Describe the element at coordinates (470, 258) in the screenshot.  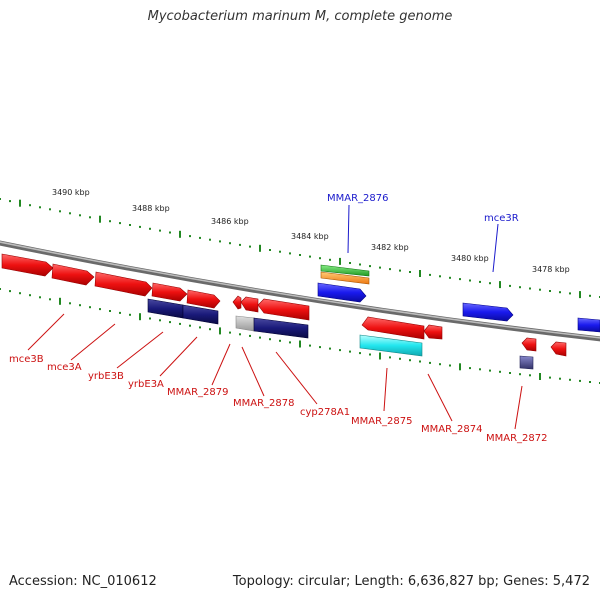
I see `scale-label-3480: 3480 kbp` at that location.